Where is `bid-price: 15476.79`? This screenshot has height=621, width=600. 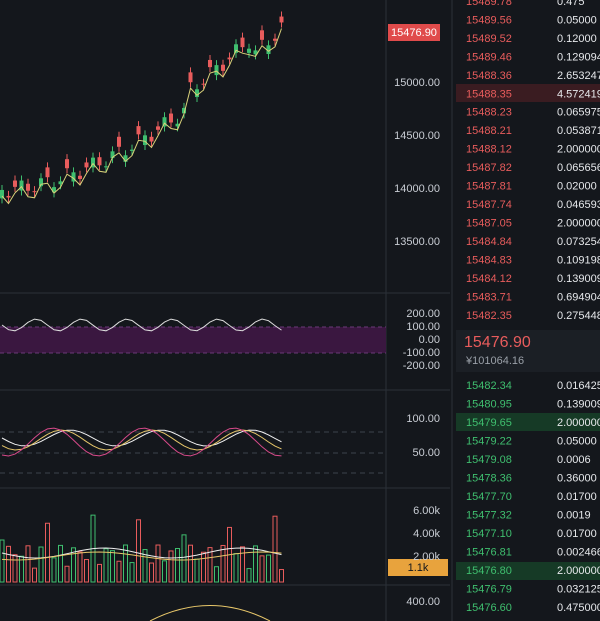
bid-price: 15476.79 is located at coordinates (489, 589).